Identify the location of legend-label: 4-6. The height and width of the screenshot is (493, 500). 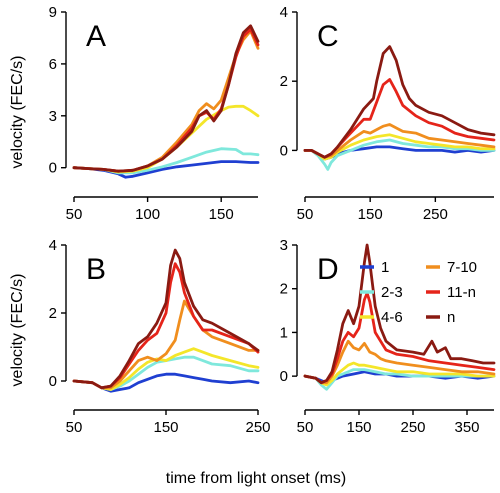
(392, 317).